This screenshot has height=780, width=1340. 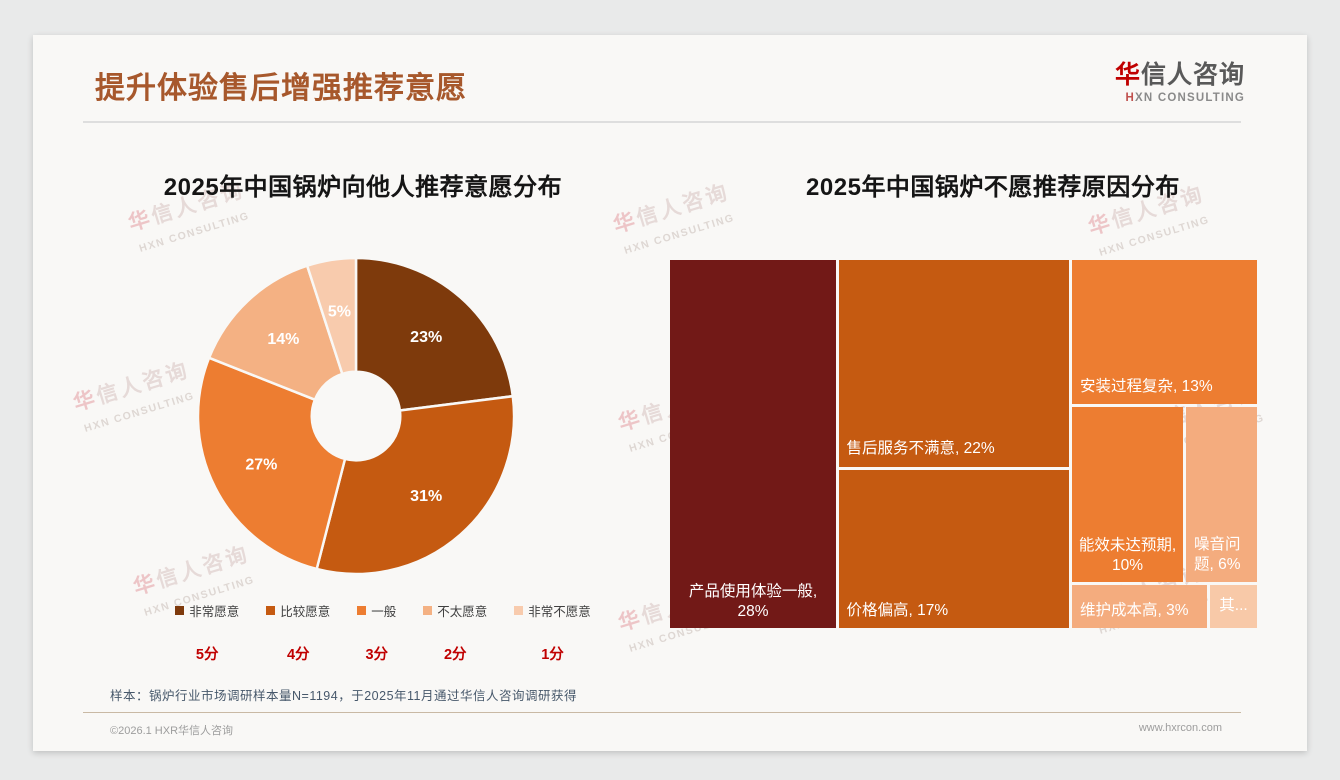 I want to click on treemap-cell-label-6: 维护成本高, 3%, so click(x=1134, y=610).